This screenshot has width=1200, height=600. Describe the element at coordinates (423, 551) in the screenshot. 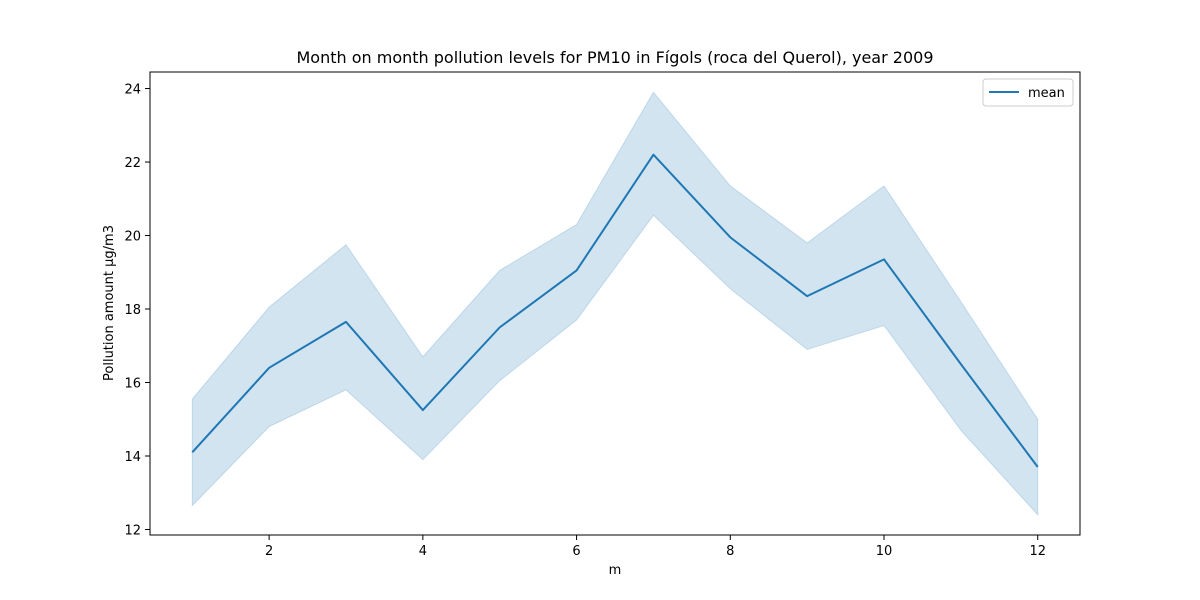

I see `x-tick-label: 4` at that location.